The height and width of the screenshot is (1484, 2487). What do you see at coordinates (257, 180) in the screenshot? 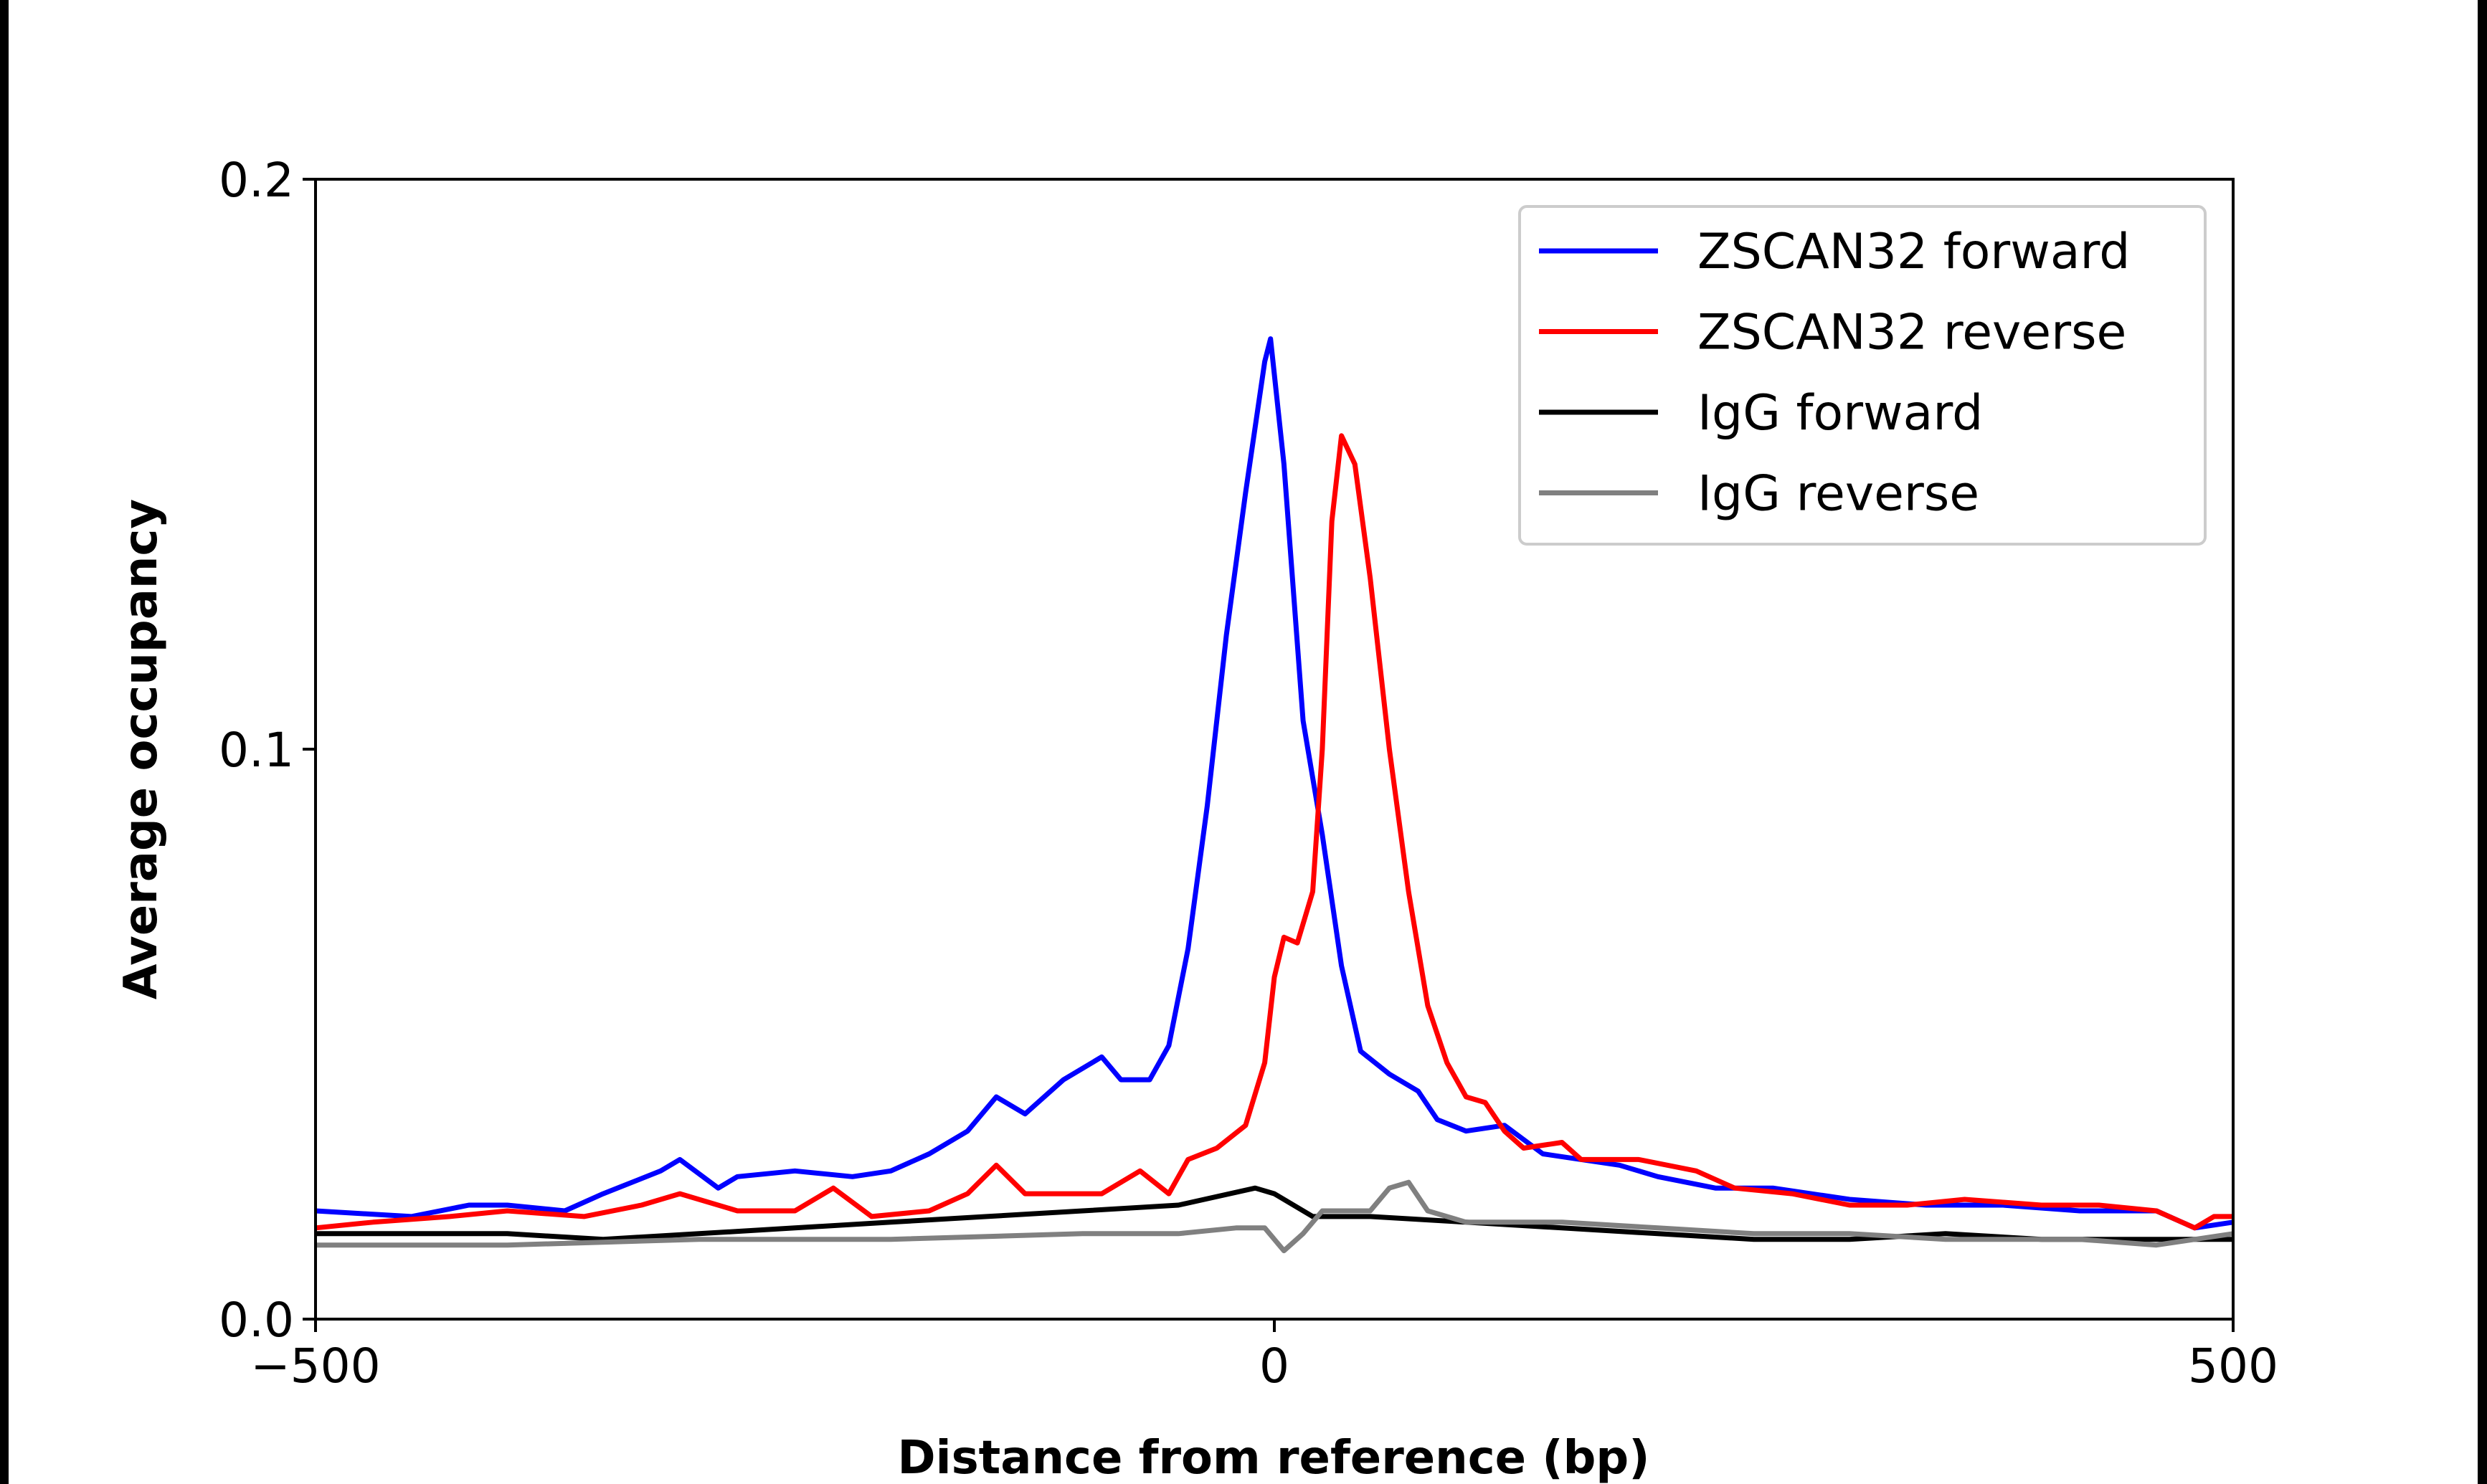
I see `y-tick-label: 0.2` at bounding box center [257, 180].